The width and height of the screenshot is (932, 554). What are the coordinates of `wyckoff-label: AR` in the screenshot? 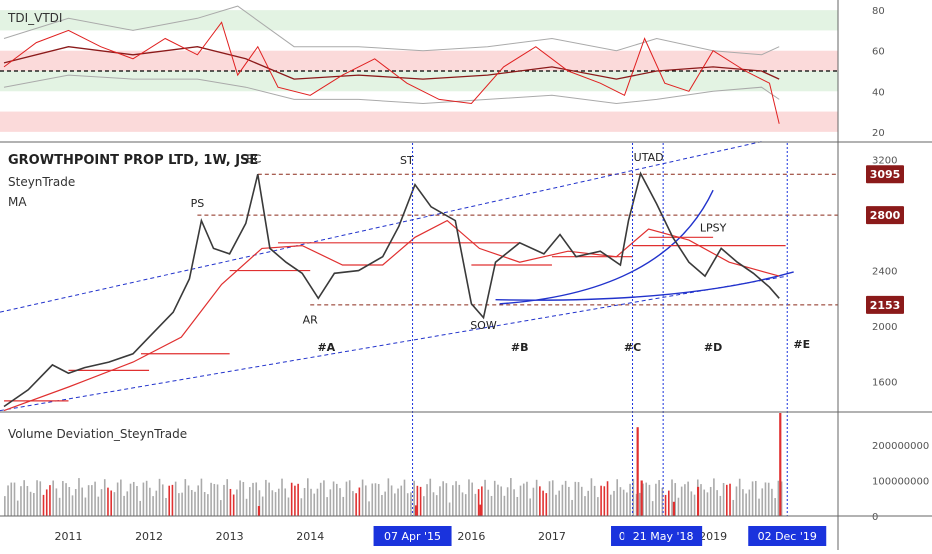 It's located at (311, 319).